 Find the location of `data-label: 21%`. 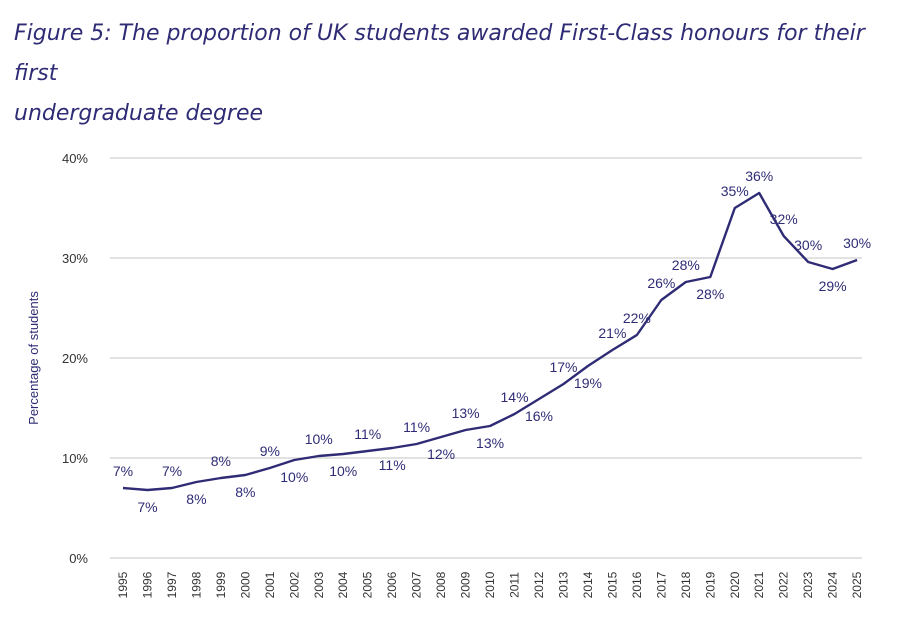

data-label: 21% is located at coordinates (612, 333).